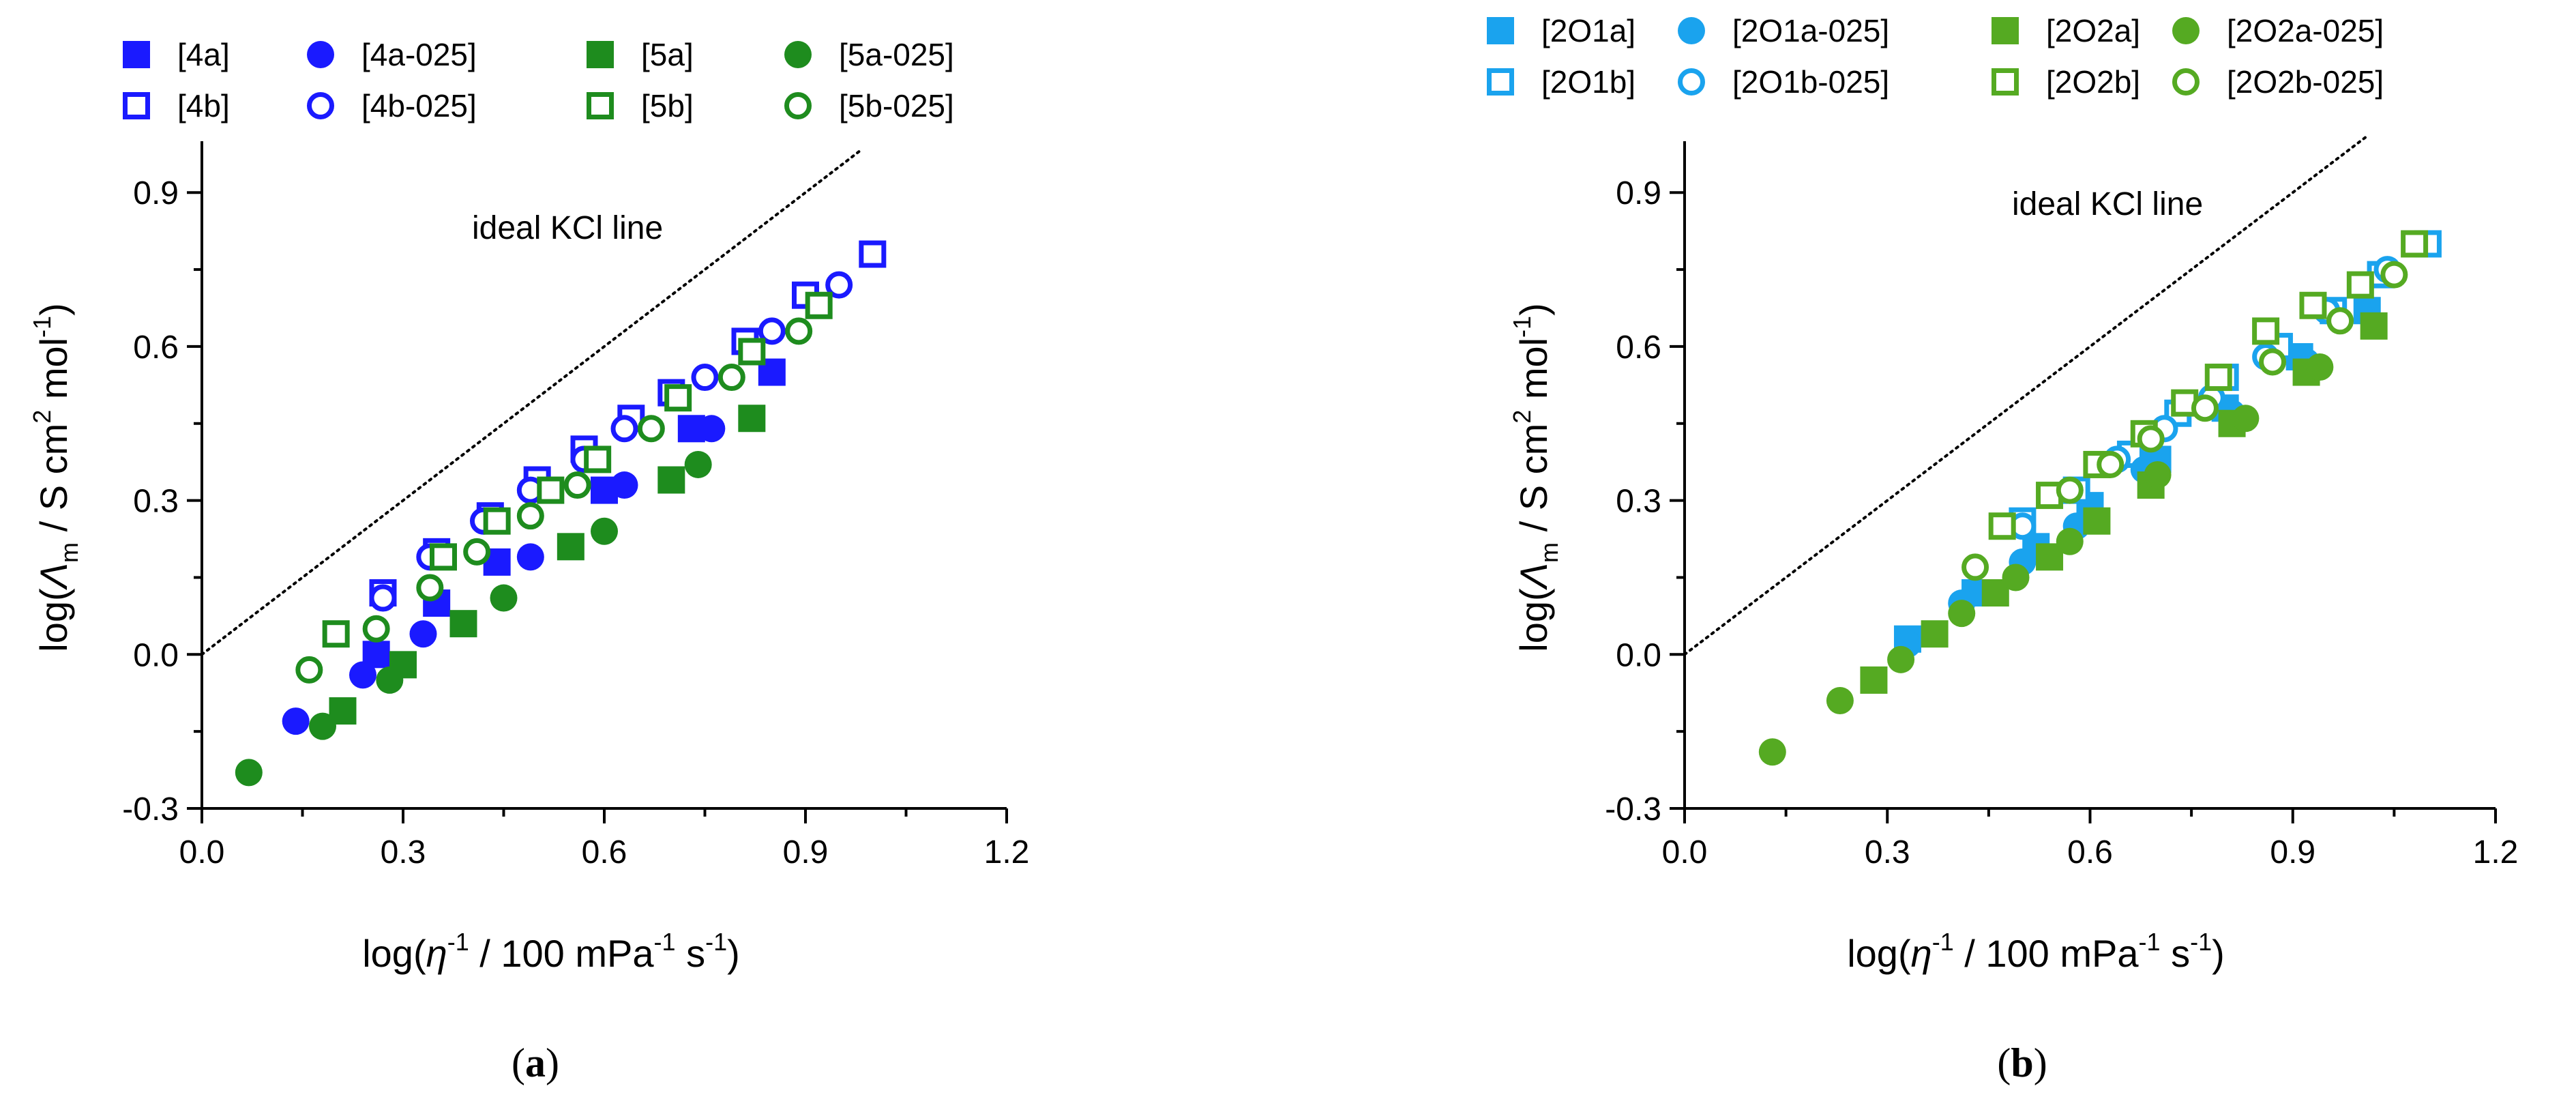  I want to click on series-4a, so click(574, 513).